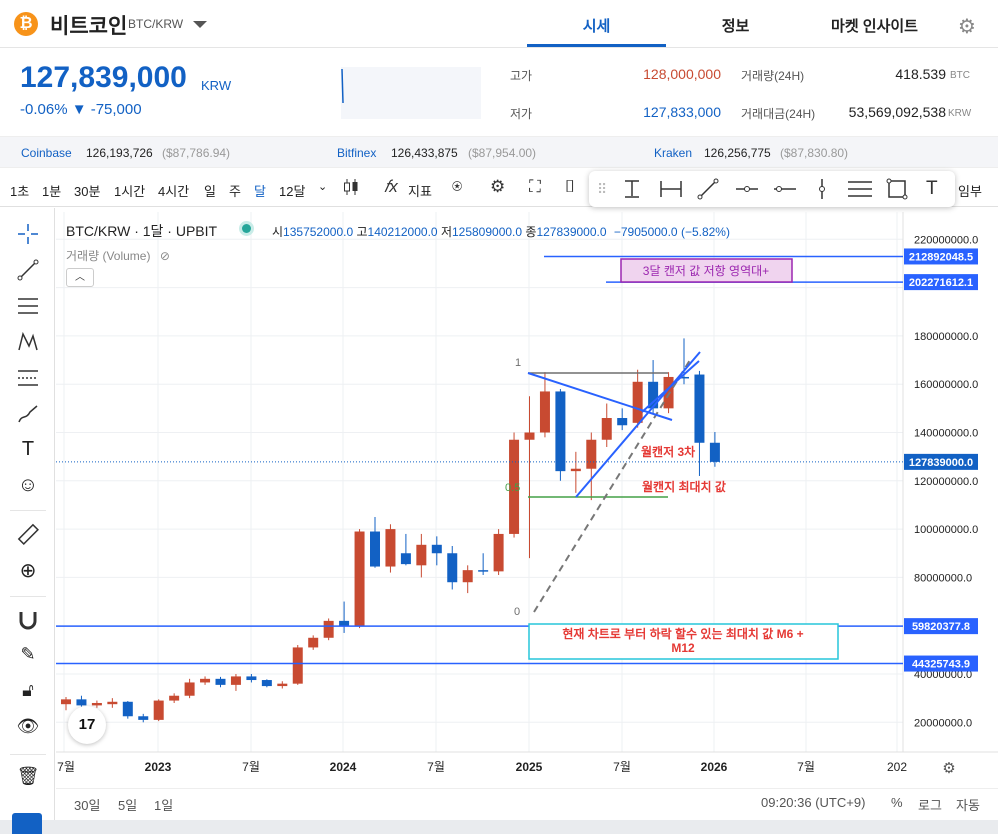 The width and height of the screenshot is (998, 834). What do you see at coordinates (535, 186) in the screenshot?
I see `fullscreen-icon: ⛶` at bounding box center [535, 186].